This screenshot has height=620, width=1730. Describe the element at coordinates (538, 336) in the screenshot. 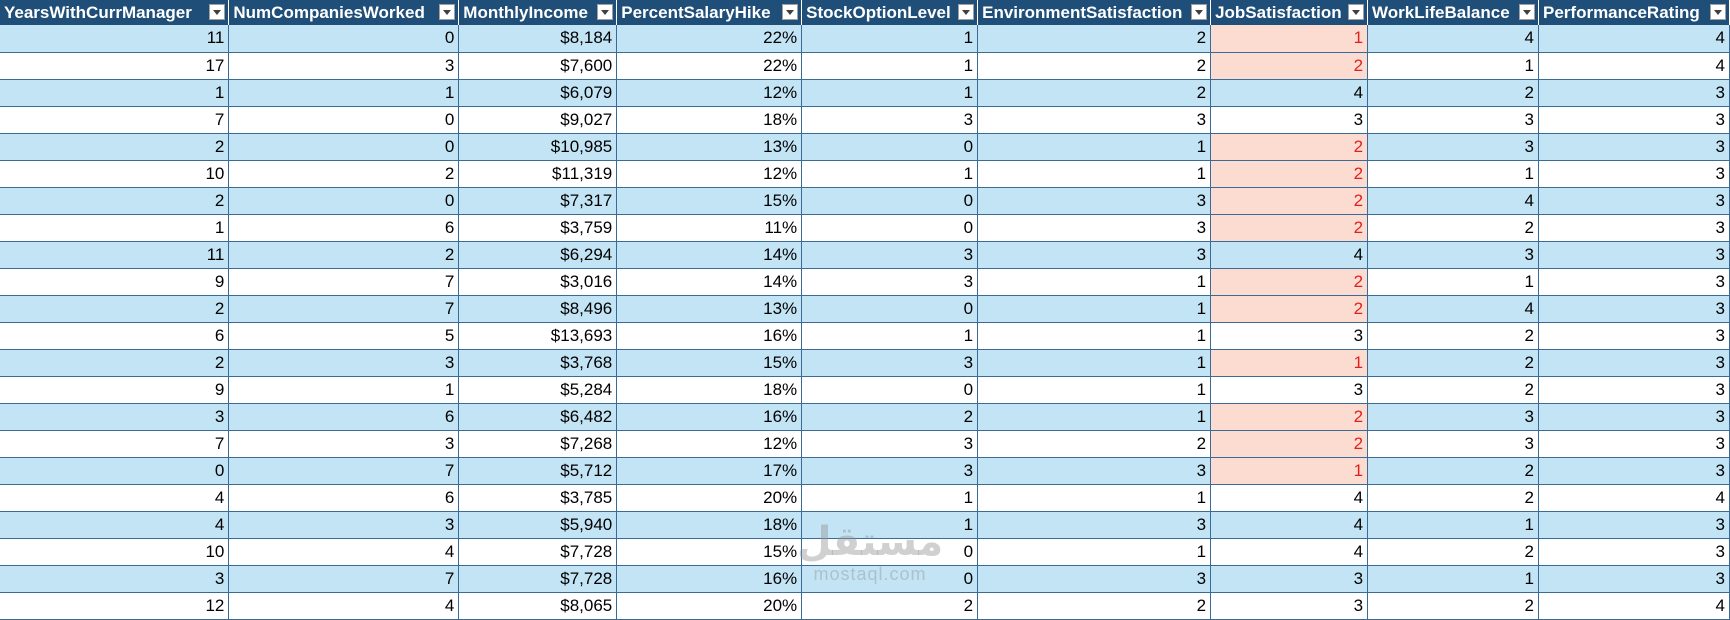

I see `cell-monthlyincome: $13,693` at that location.